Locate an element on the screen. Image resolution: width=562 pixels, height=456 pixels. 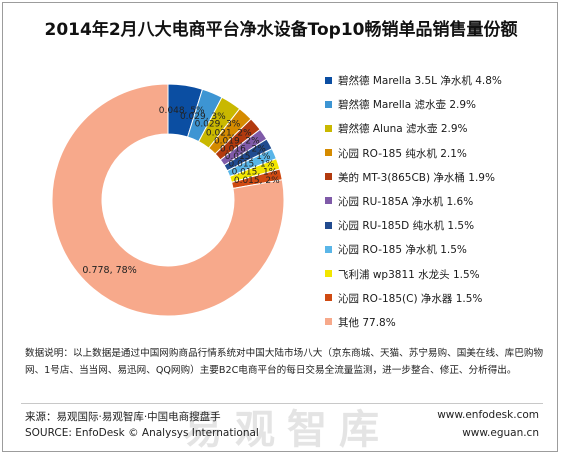
legend-item: 美的 MT-3(865CB) 净水桶 1.9% is located at coordinates (440, 180).